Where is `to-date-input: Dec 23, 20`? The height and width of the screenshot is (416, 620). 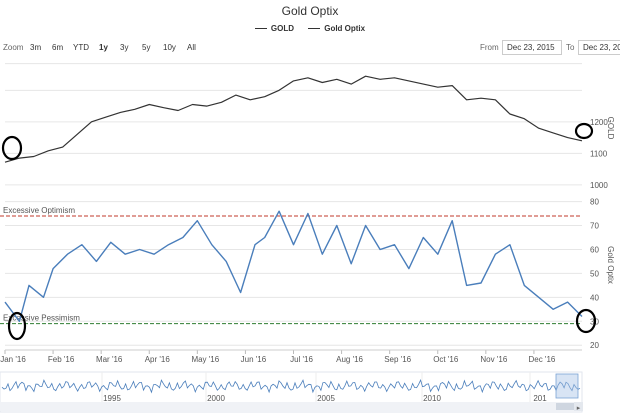 to-date-input: Dec 23, 20 is located at coordinates (599, 47).